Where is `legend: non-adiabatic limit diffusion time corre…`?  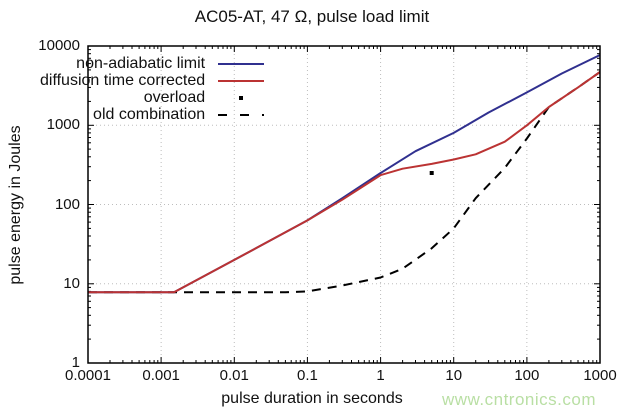 legend: non-adiabatic limit diffusion time corre… is located at coordinates (155, 89).